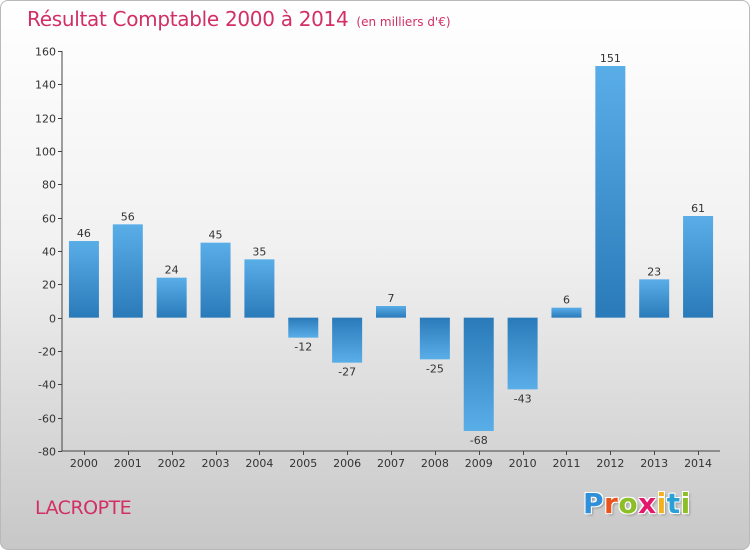 Image resolution: width=750 pixels, height=550 pixels. I want to click on x-tick-label: 2014, so click(698, 463).